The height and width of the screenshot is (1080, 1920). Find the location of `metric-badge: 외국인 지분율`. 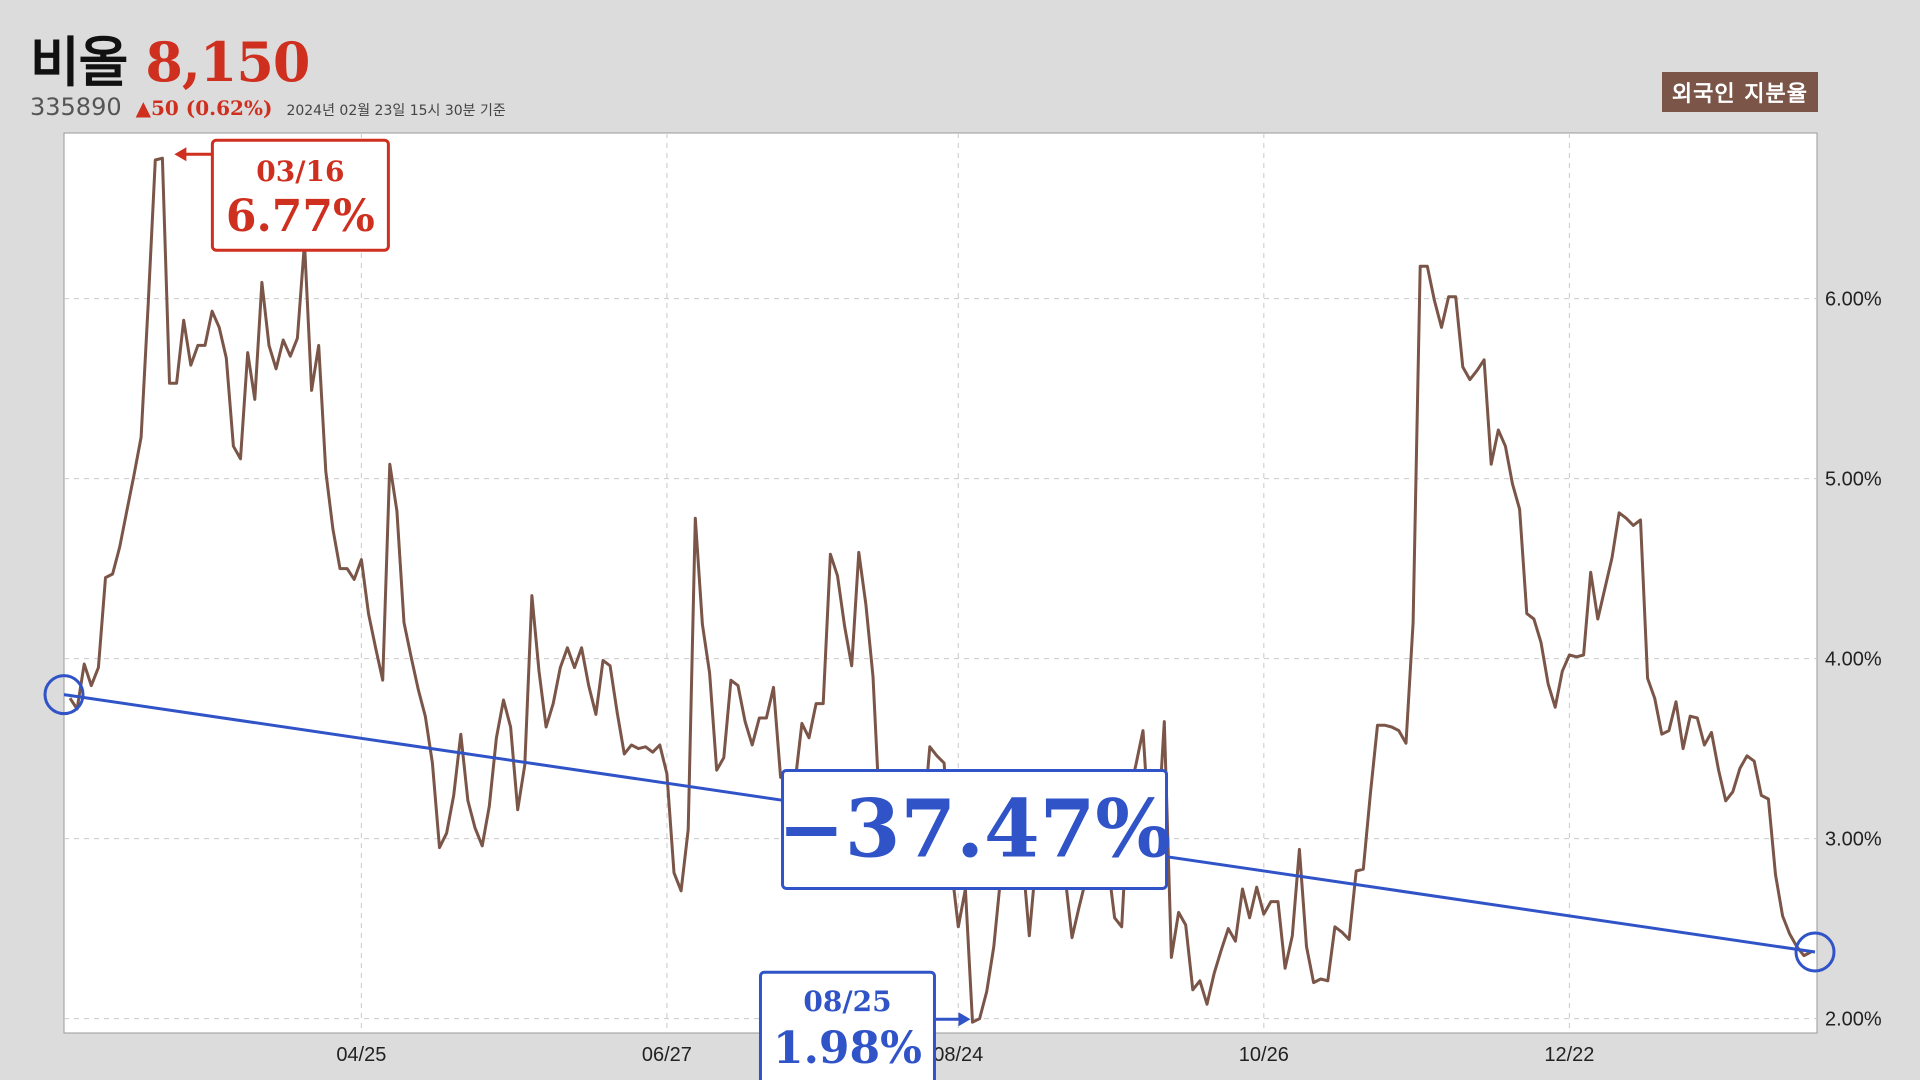

metric-badge: 외국인 지분율 is located at coordinates (1739, 92).